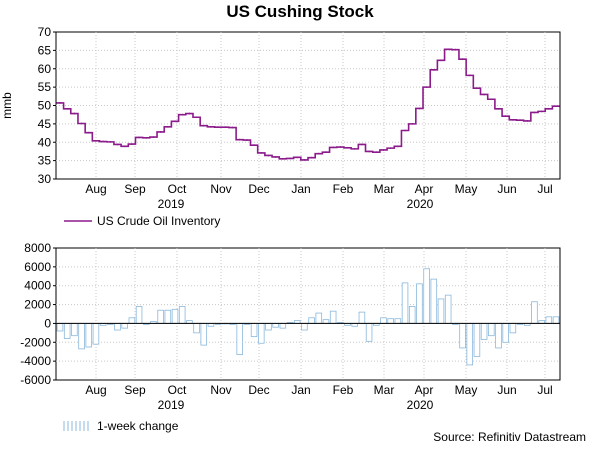  I want to click on legend-label: US Crude Oil Inventory, so click(158, 221).